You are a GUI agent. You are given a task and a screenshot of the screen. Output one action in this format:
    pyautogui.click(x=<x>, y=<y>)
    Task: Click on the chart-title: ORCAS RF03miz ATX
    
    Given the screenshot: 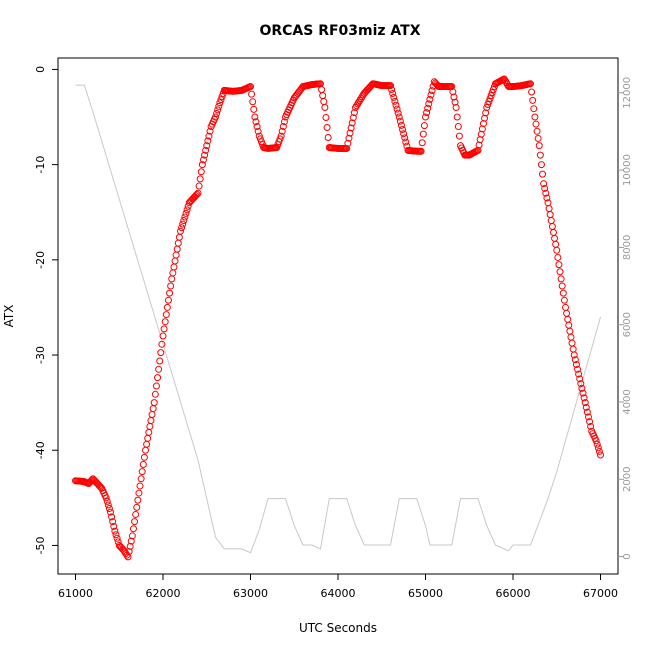 What is the action you would take?
    pyautogui.click(x=339, y=31)
    